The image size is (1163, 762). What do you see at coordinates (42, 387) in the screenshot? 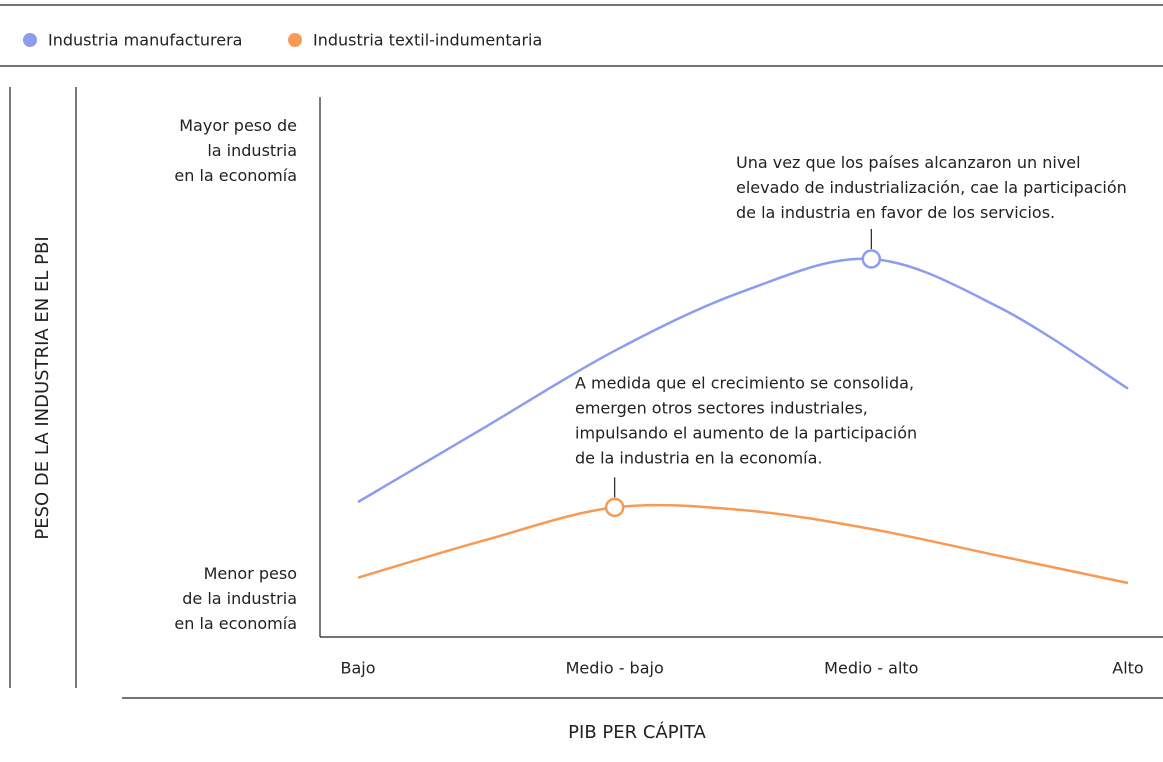
I see `y-axis-title: PESO DE LA INDUSTRIA EN EL PBI` at bounding box center [42, 387].